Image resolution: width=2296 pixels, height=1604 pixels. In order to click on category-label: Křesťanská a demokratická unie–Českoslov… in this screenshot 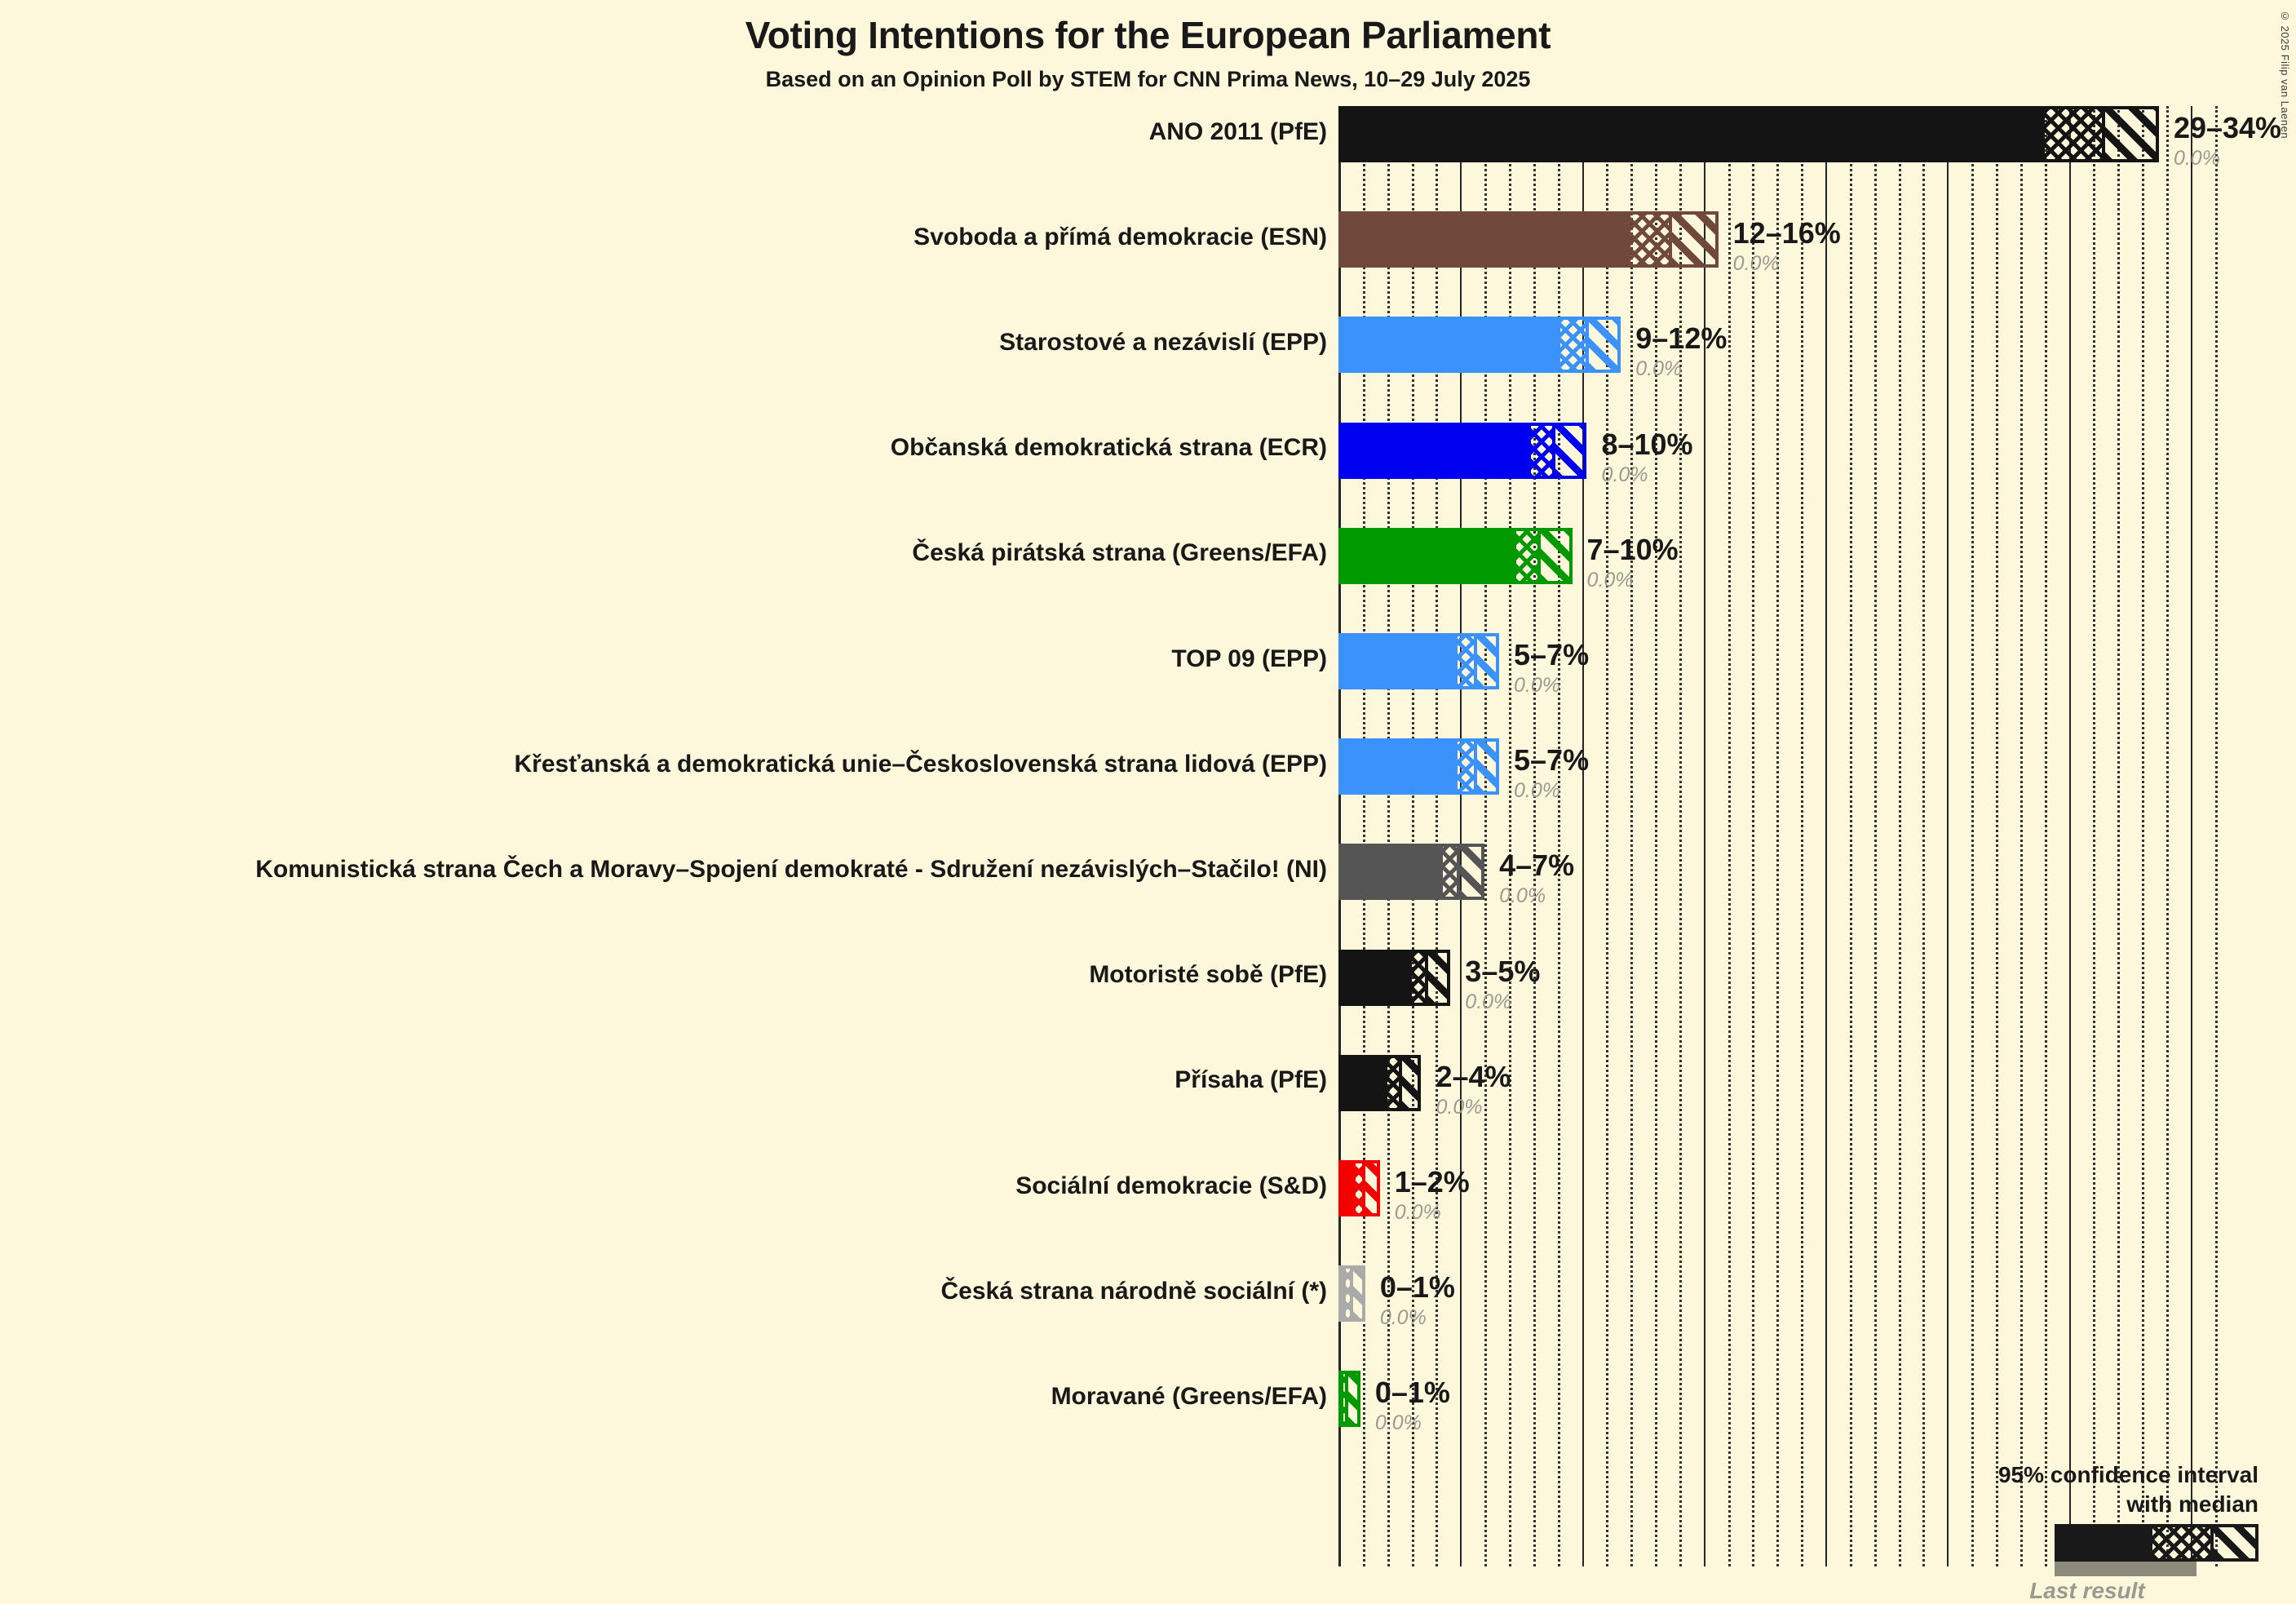, I will do `click(920, 764)`.